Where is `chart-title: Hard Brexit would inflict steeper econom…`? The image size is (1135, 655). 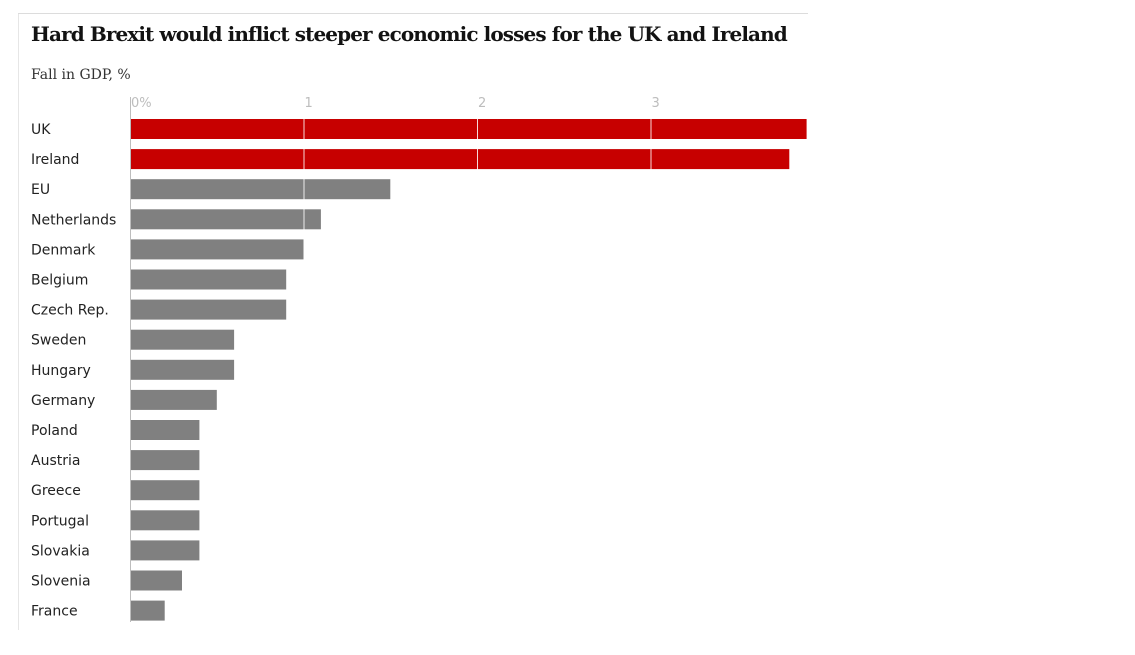
chart-title: Hard Brexit would inflict steeper econom… is located at coordinates (409, 34).